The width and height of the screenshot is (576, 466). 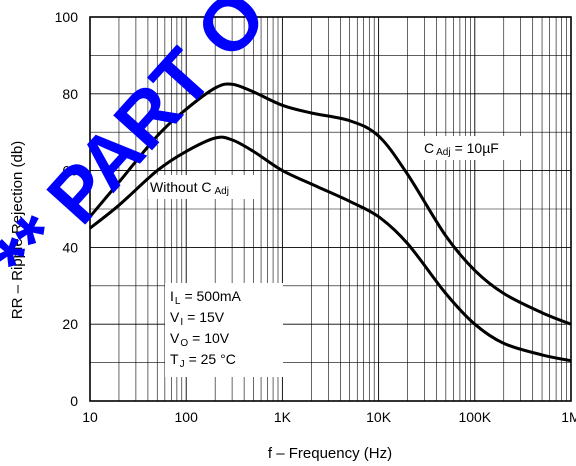 What do you see at coordinates (70, 247) in the screenshot?
I see `y-tick-label: 40` at bounding box center [70, 247].